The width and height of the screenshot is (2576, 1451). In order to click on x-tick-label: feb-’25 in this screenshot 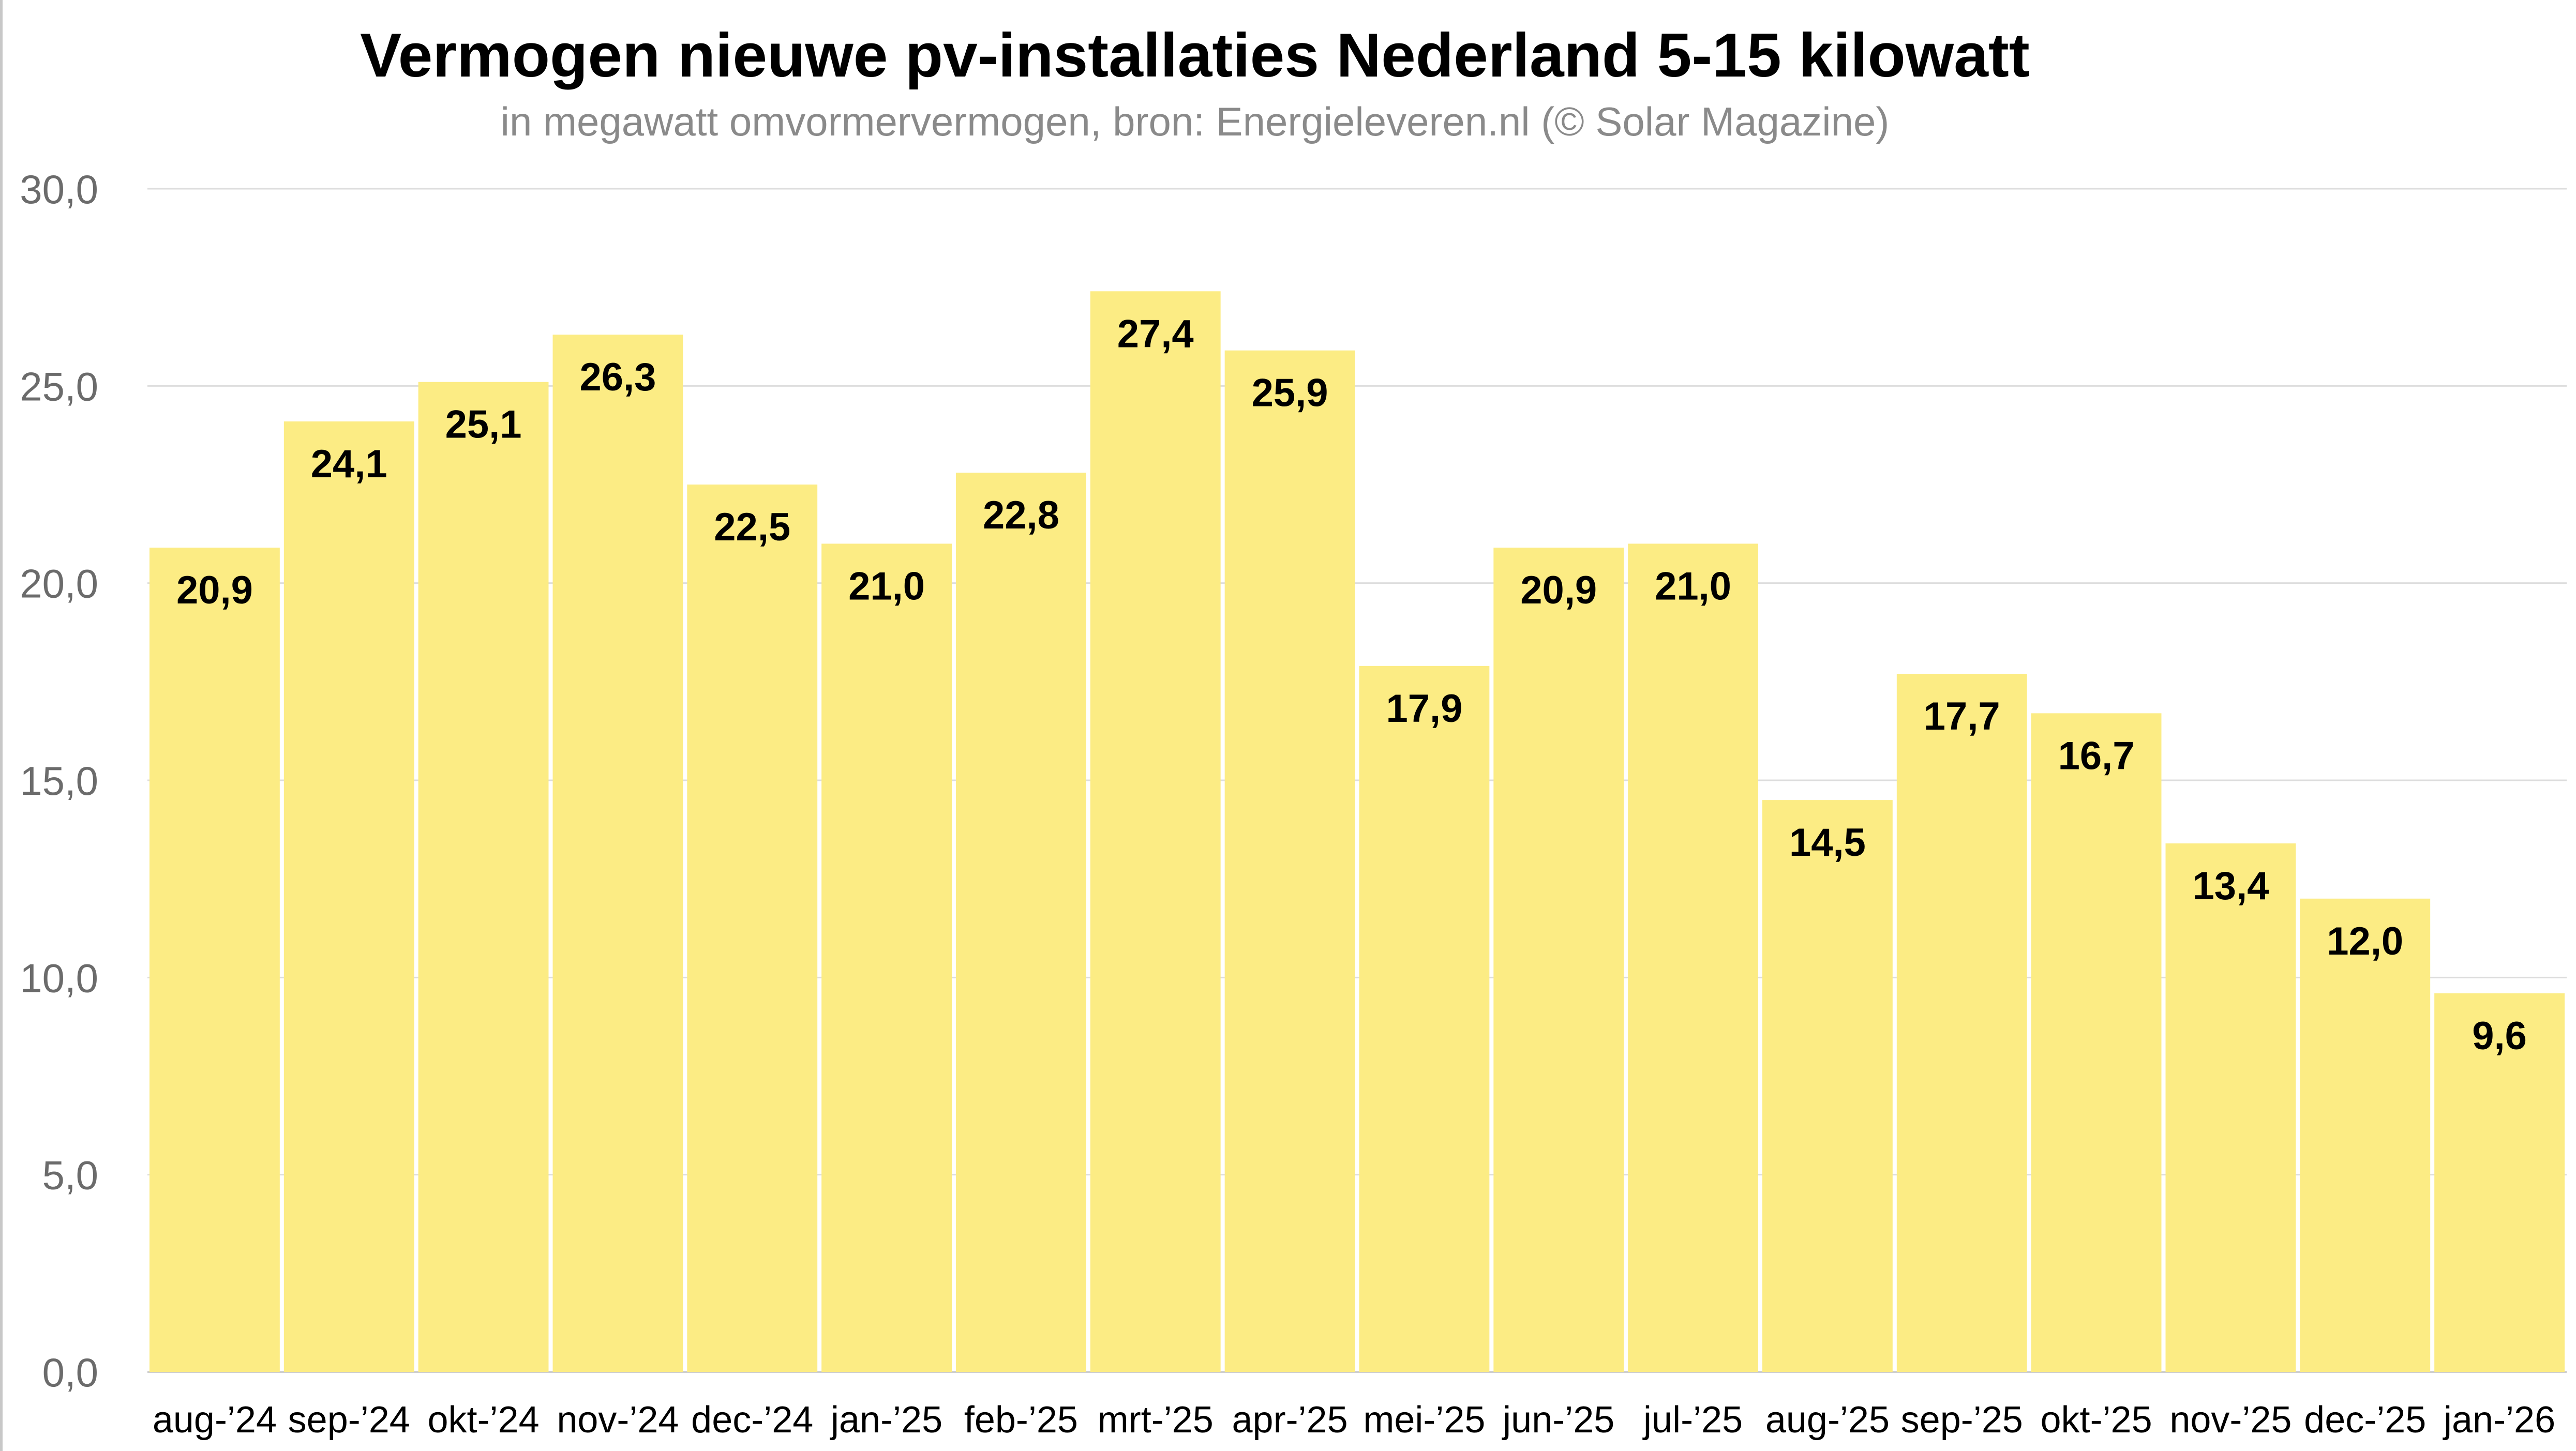, I will do `click(1021, 1420)`.